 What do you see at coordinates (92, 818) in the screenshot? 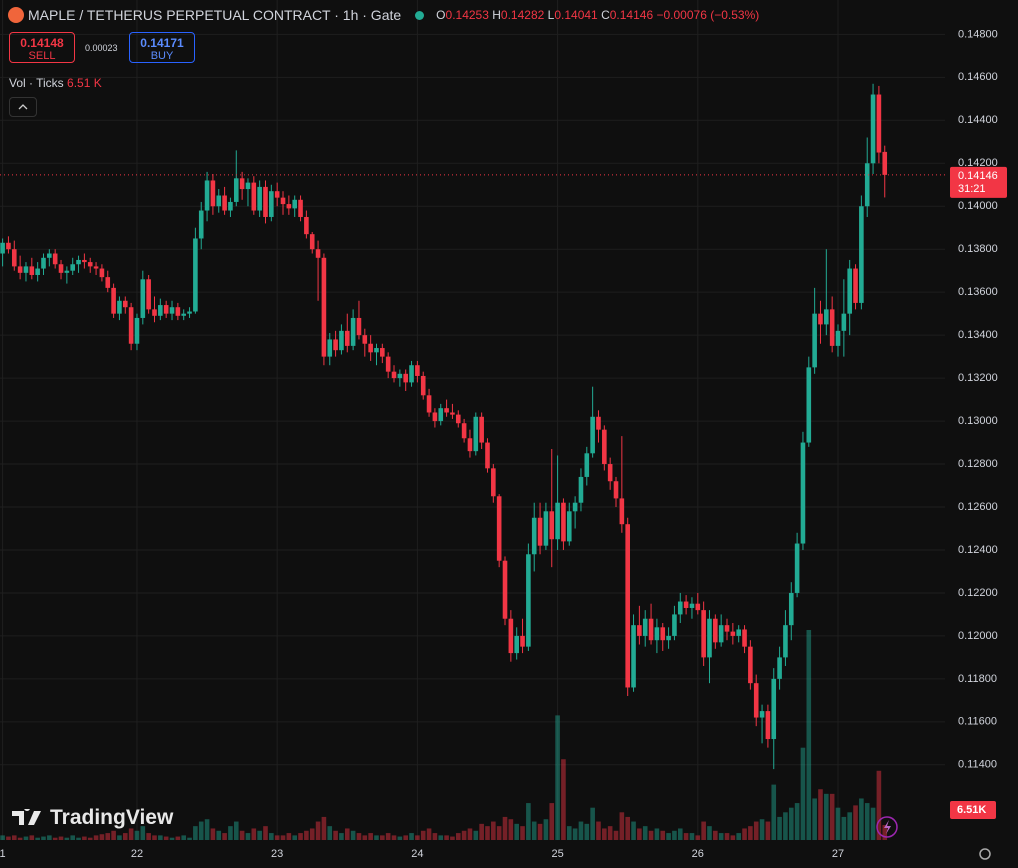
I see `brand: TradingView` at bounding box center [92, 818].